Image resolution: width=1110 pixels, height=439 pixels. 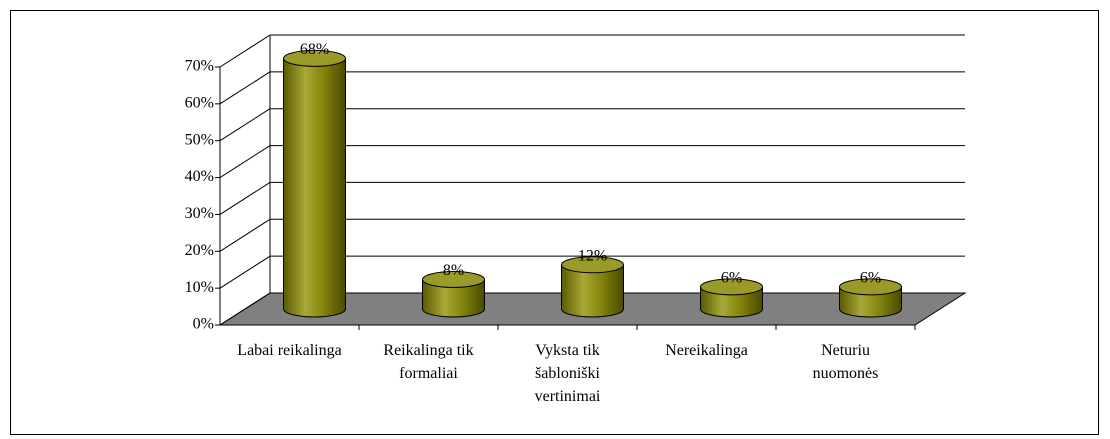 I want to click on value-label: 12%, so click(x=592, y=255).